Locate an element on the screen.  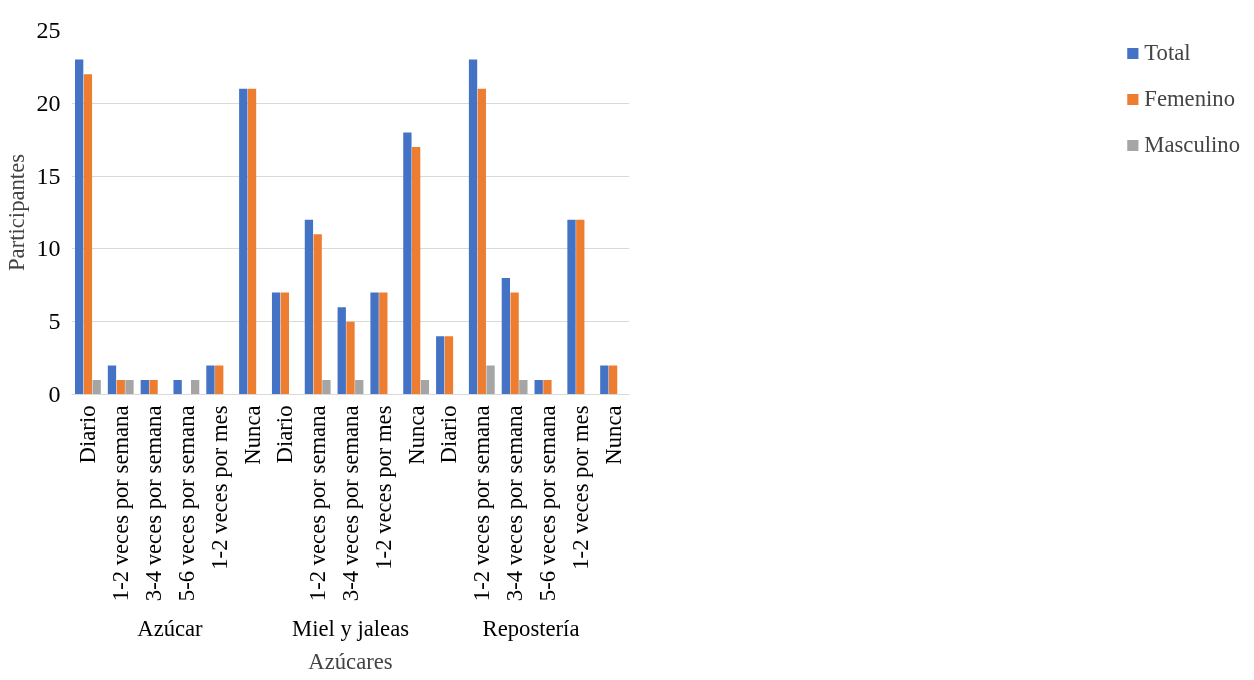
text: Repostería is located at coordinates (531, 628).